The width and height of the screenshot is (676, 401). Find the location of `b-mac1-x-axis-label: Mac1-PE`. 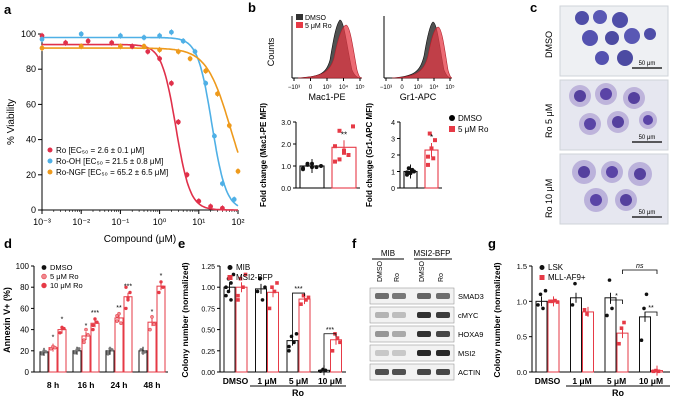

b-mac1-x-axis-label: Mac1-PE is located at coordinates (326, 97).